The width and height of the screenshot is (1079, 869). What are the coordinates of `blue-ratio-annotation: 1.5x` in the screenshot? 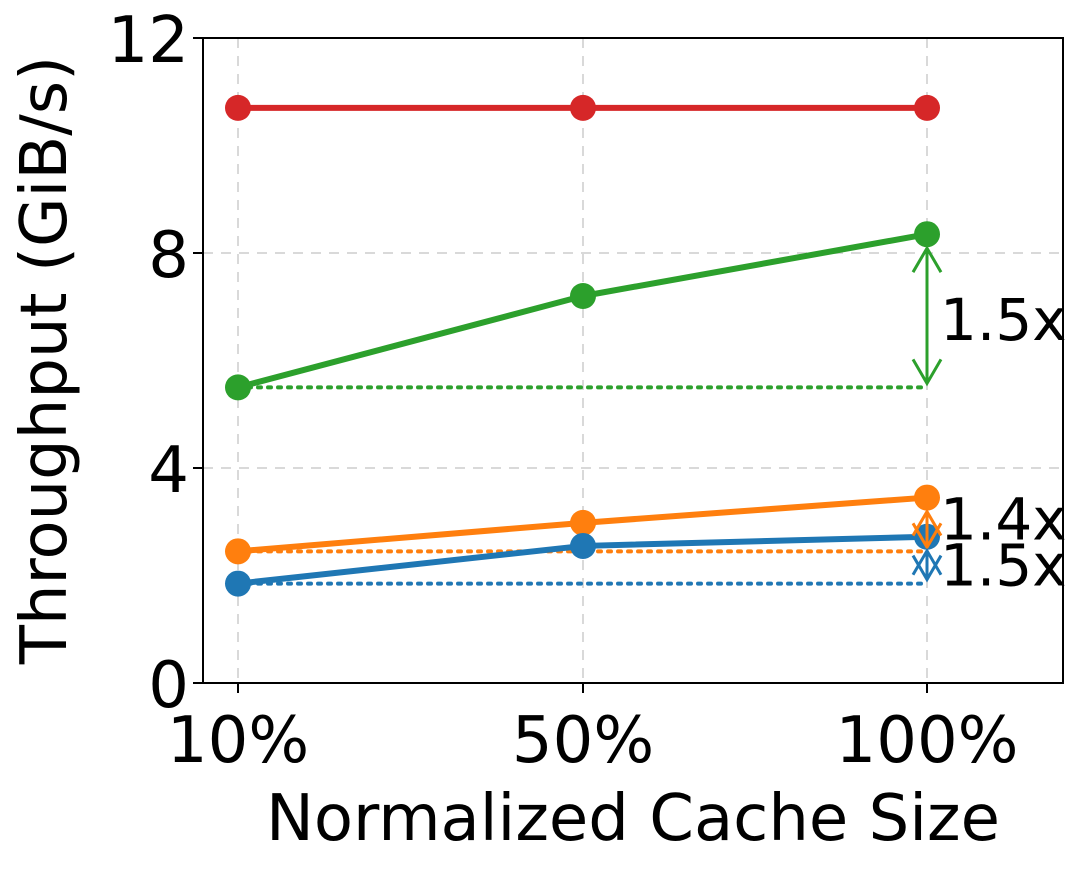 It's located at (989, 566).